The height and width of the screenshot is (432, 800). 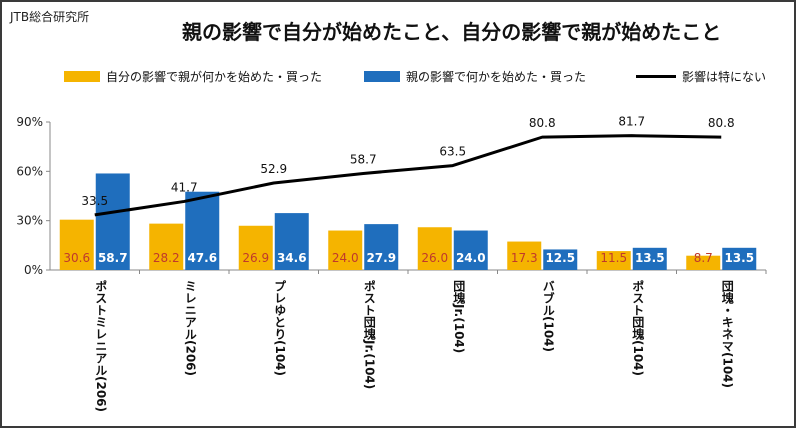 I want to click on category-label: 団塊・キネマ(104), so click(x=727, y=334).